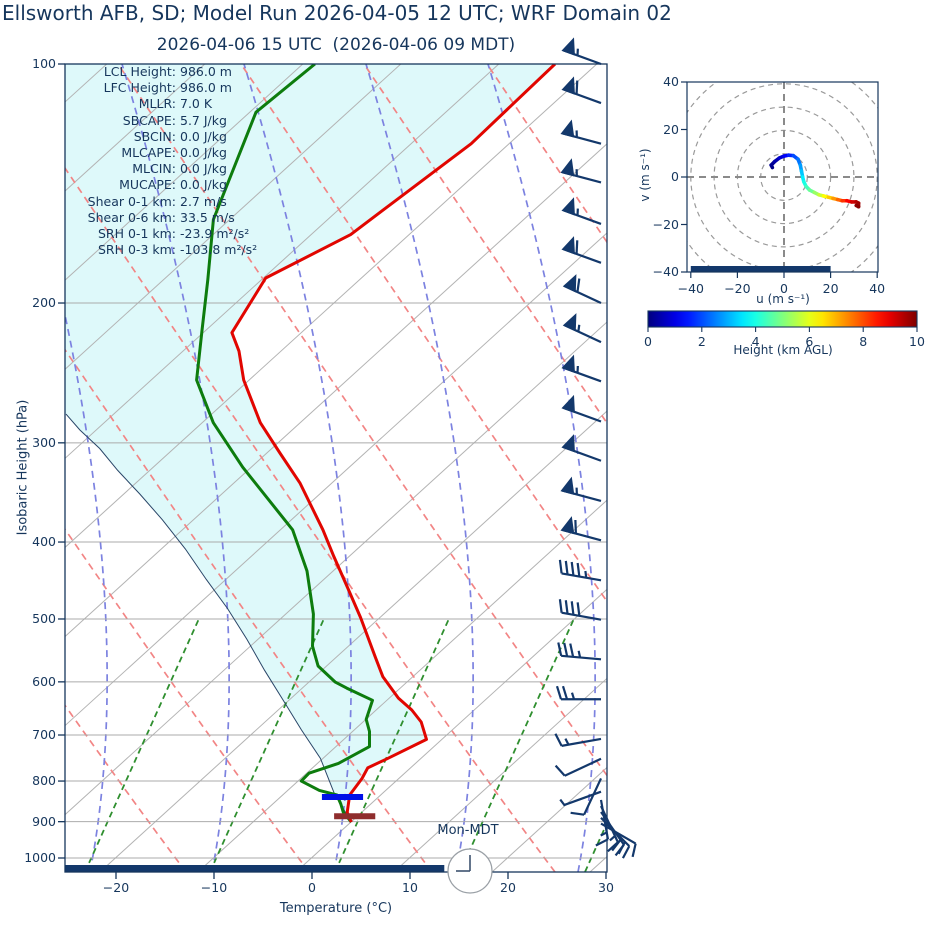  I want to click on pressure-tick-label: 900, so click(44, 821).